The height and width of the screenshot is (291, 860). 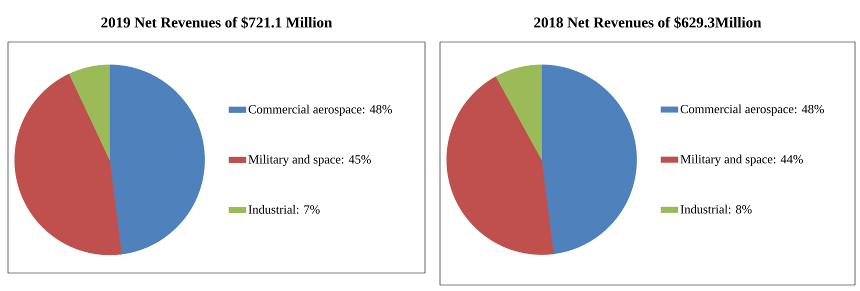 What do you see at coordinates (648, 22) in the screenshot?
I see `chart-title: 2018 Net Revenues of $629.3Million` at bounding box center [648, 22].